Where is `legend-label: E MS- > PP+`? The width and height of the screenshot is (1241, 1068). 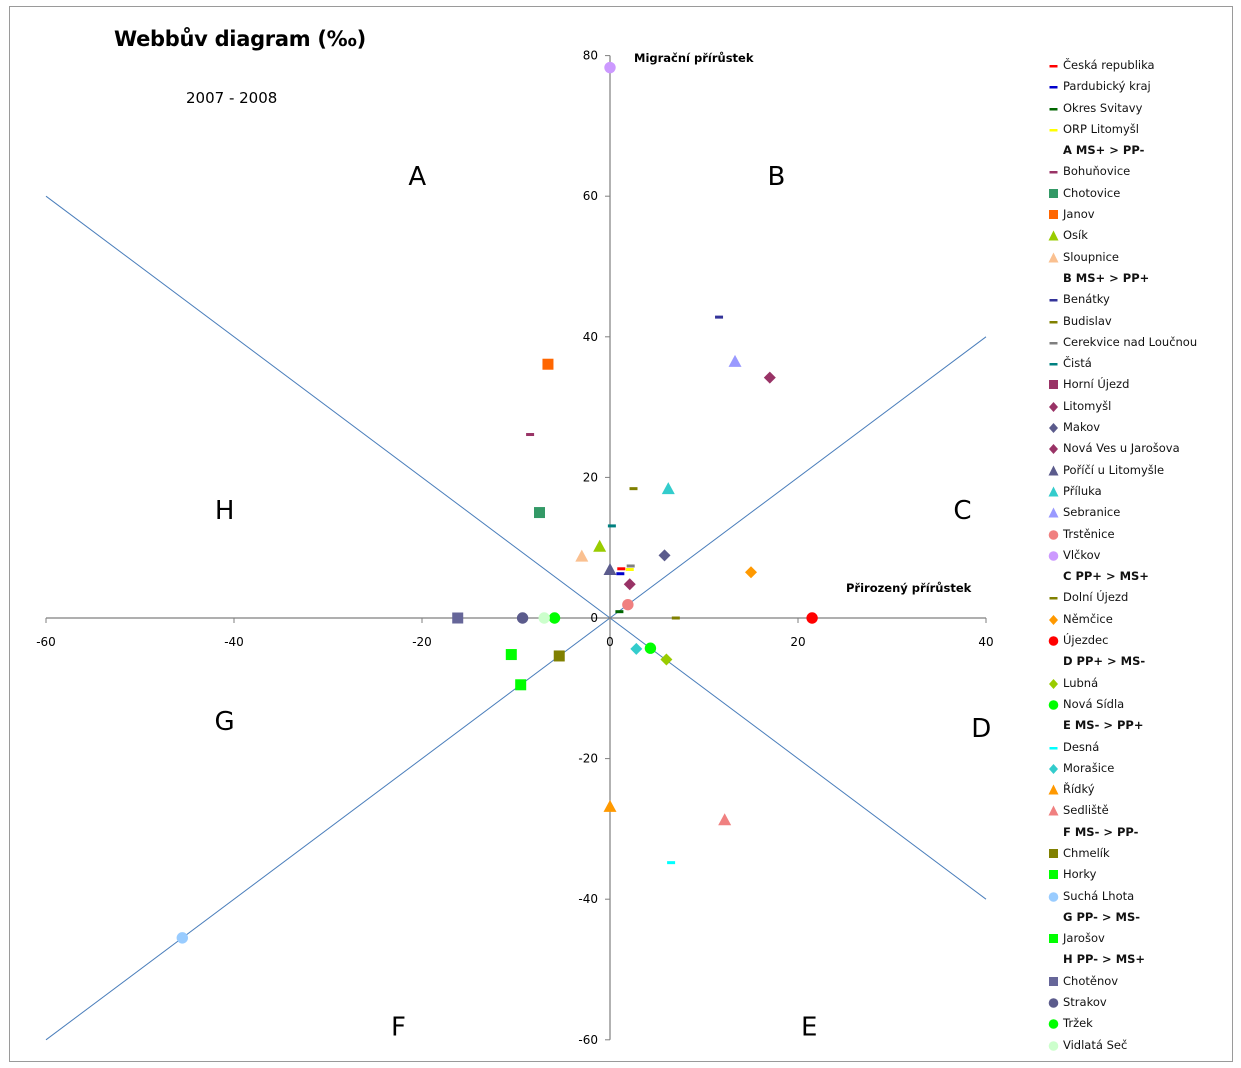
legend-label: E MS- > PP+ is located at coordinates (1103, 725).